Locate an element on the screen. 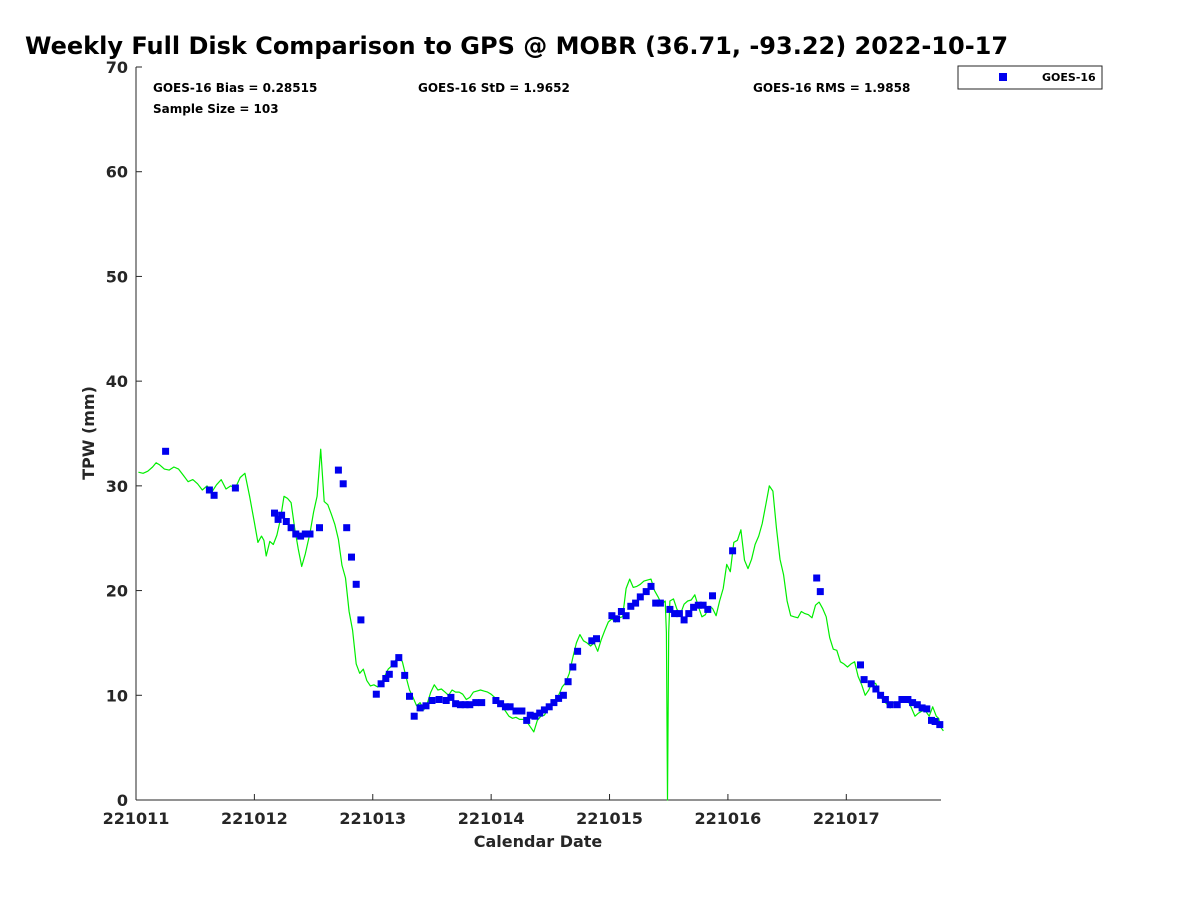 The width and height of the screenshot is (1200, 900). y-tick-label: 60 is located at coordinates (117, 172).